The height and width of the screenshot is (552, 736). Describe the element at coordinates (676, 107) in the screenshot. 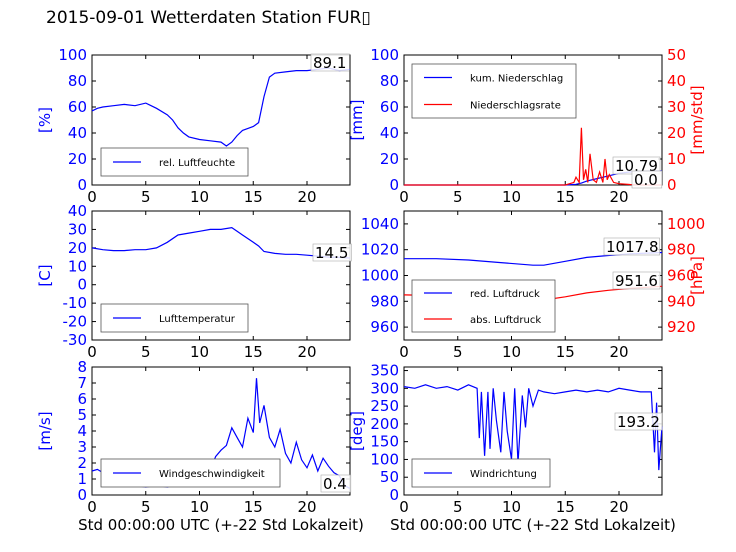

I see `y-right-tick-label: 30` at that location.